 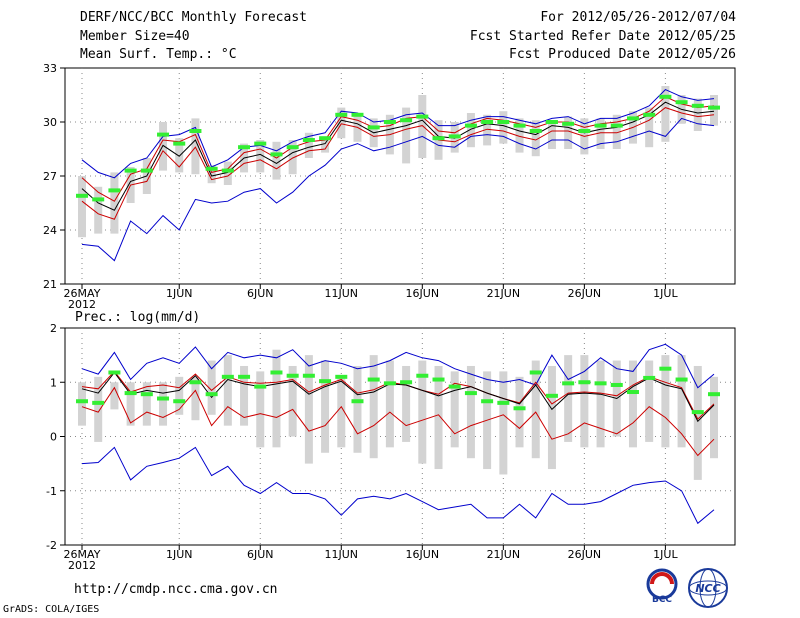 I want to click on x-tick-label: 11JUN, so click(x=342, y=554).